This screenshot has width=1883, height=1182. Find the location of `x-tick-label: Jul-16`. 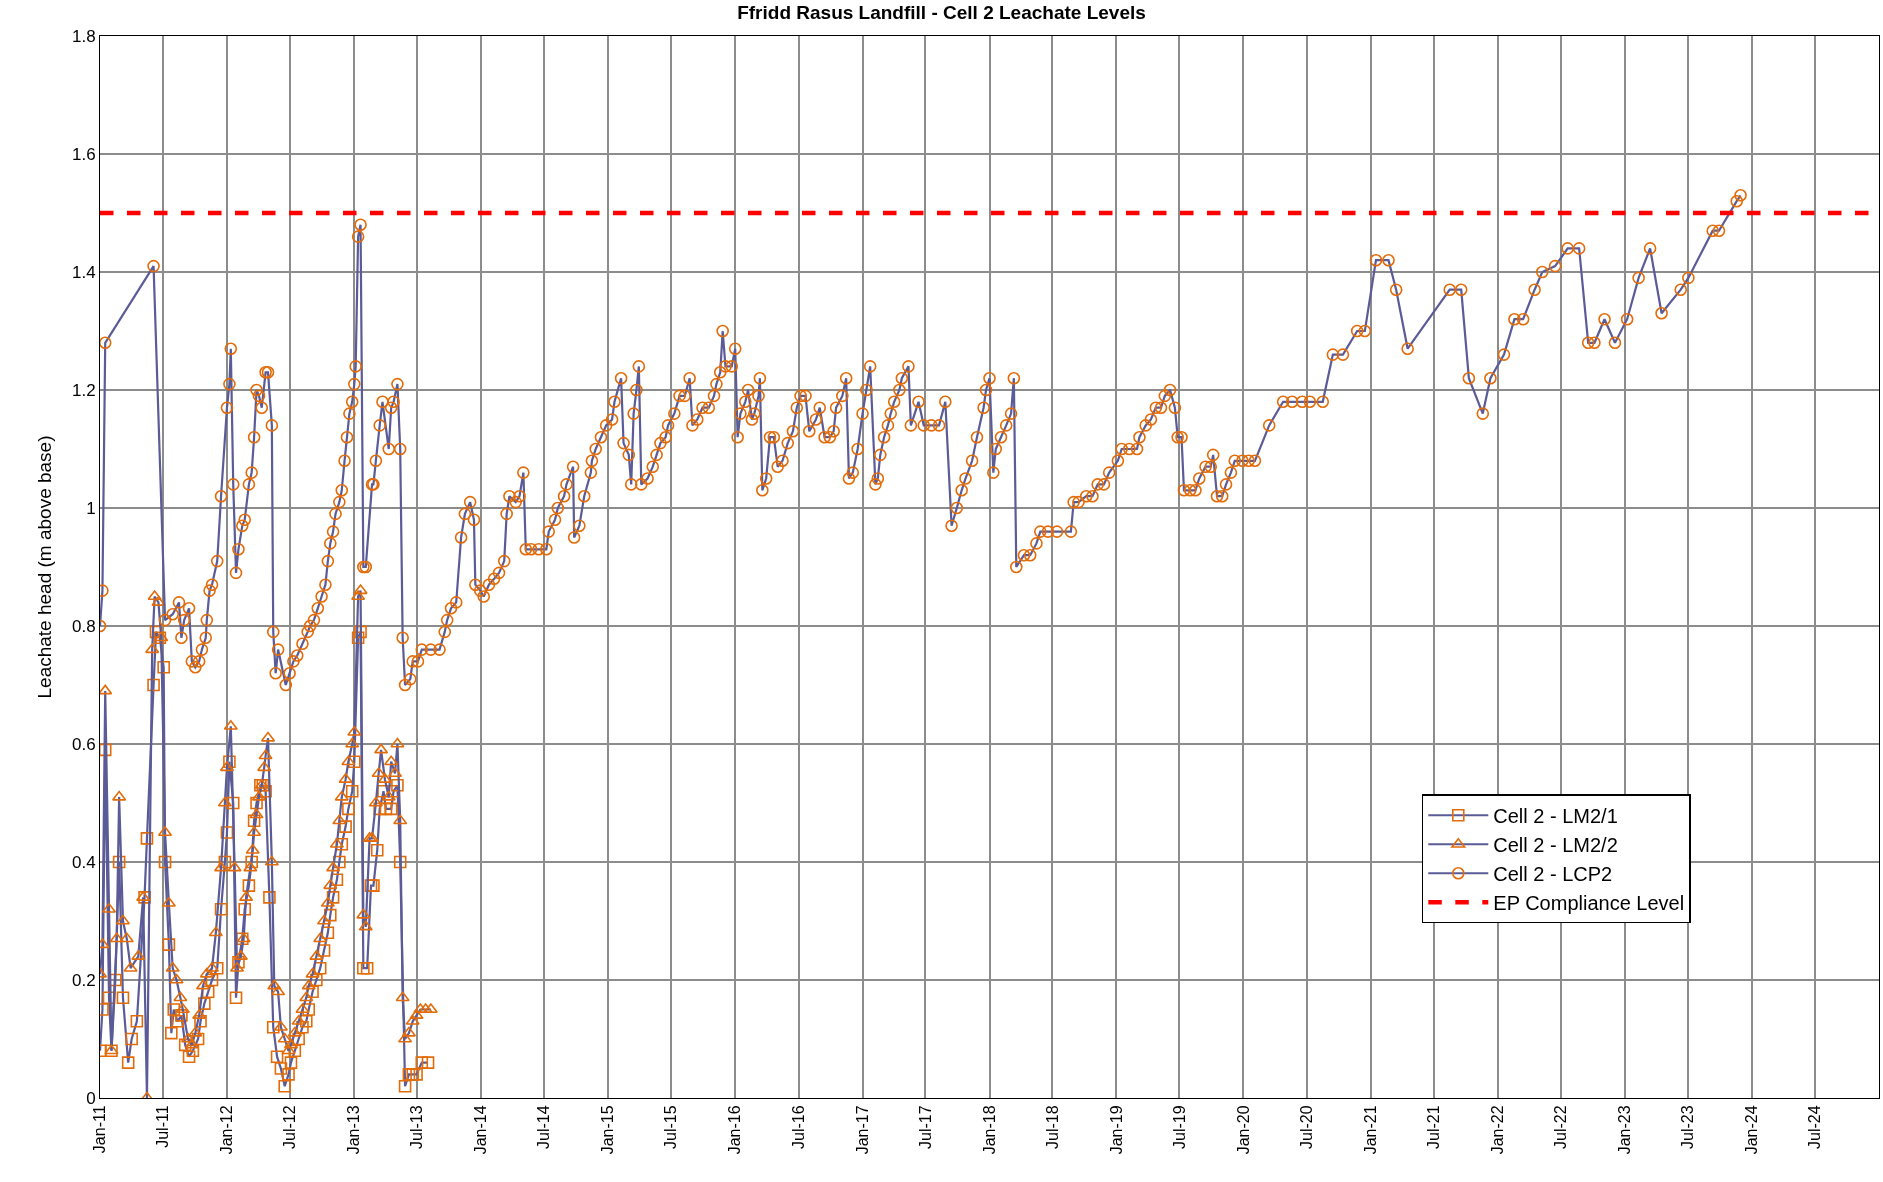

x-tick-label: Jul-16 is located at coordinates (798, 1127).